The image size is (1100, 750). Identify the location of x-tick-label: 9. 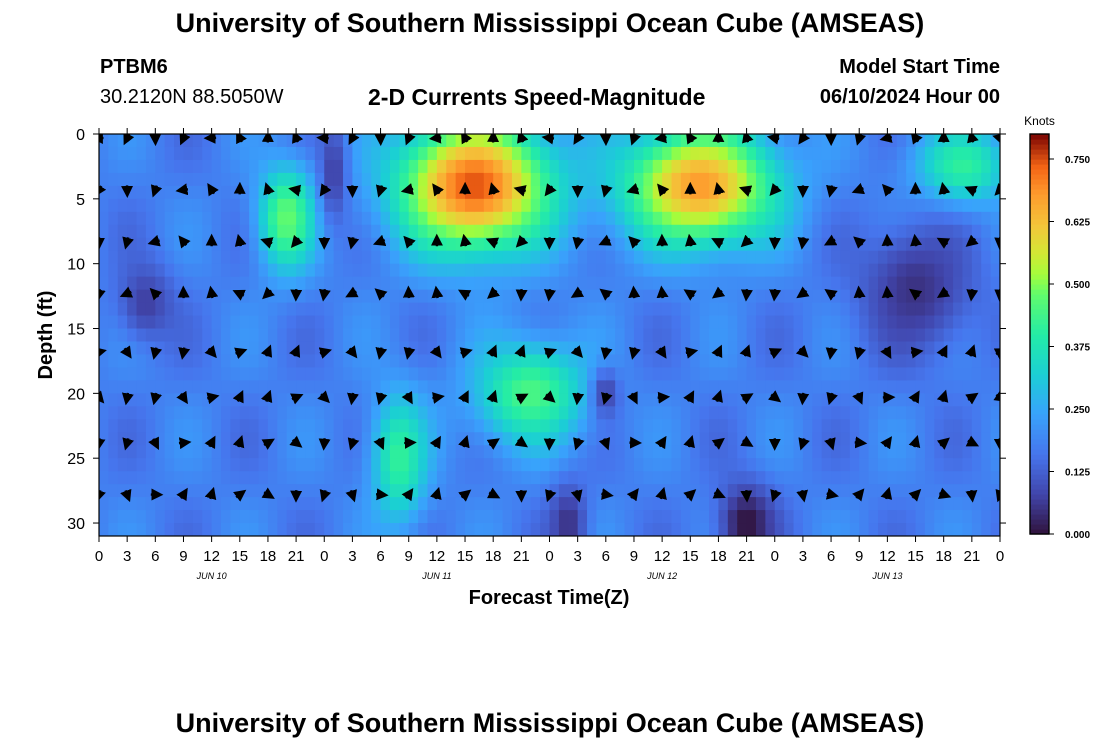
(183, 556).